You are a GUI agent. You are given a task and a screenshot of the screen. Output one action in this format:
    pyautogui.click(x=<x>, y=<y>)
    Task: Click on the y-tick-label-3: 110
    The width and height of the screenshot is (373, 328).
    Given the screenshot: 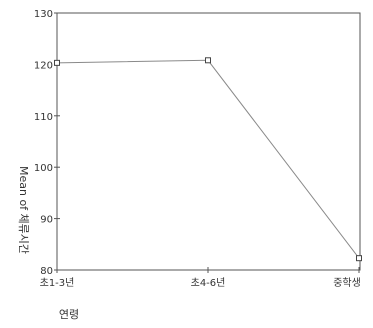 What is the action you would take?
    pyautogui.click(x=43, y=117)
    